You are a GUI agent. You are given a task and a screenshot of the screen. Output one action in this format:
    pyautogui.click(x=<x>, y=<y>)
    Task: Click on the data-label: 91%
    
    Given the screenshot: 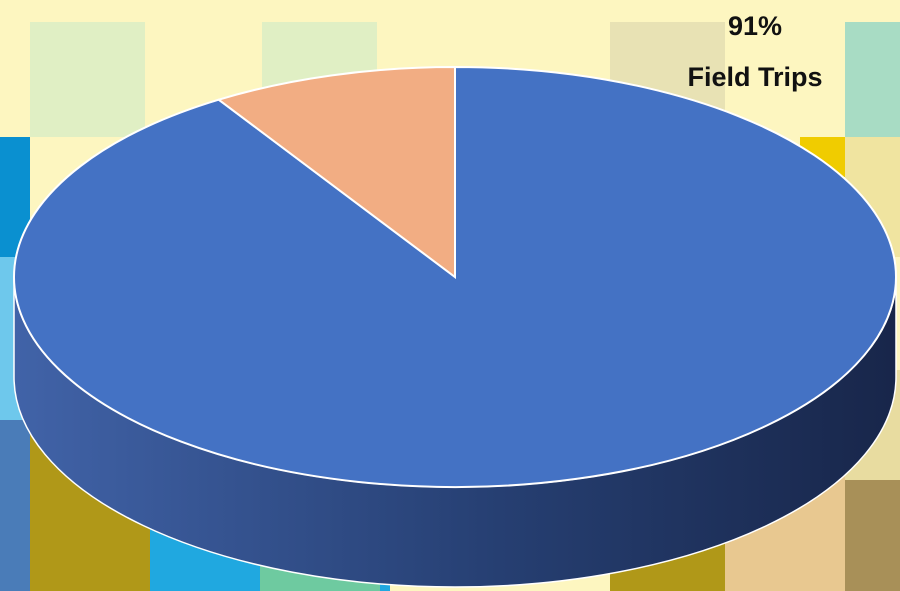 What is the action you would take?
    pyautogui.click(x=755, y=26)
    